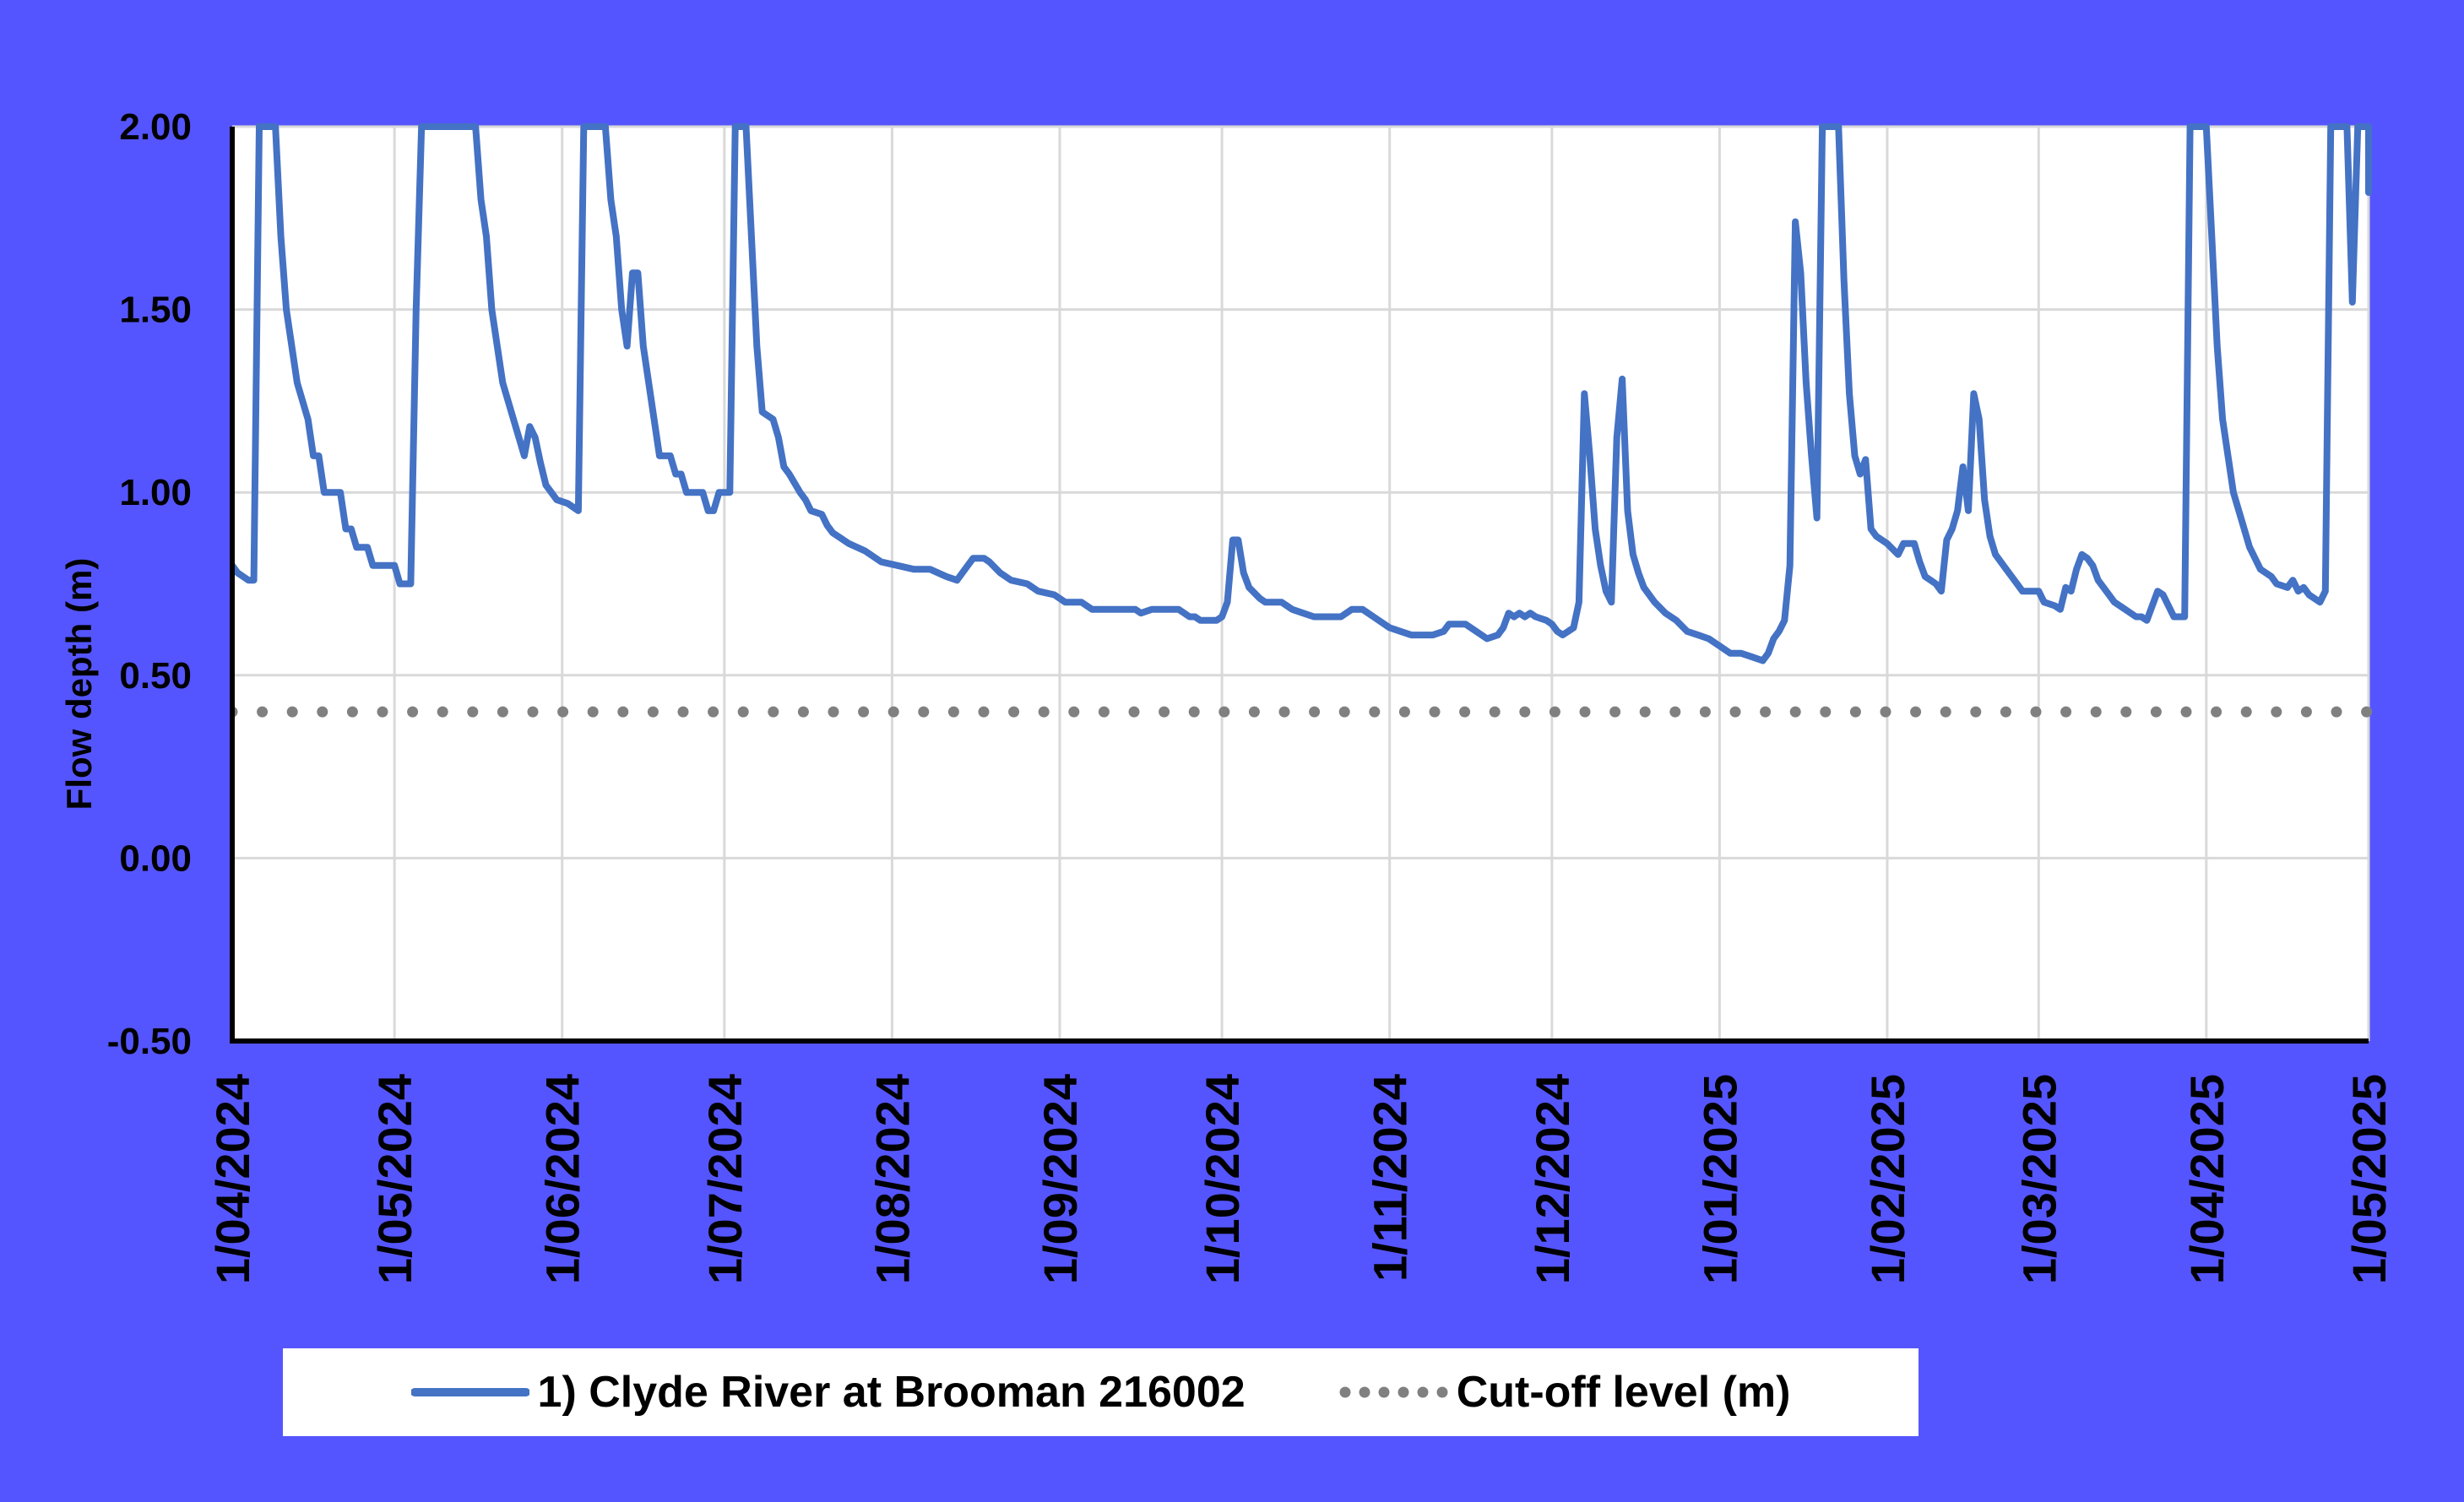 The image size is (2464, 1502). I want to click on x-tick-label: 1/04/2024, so click(232, 1179).